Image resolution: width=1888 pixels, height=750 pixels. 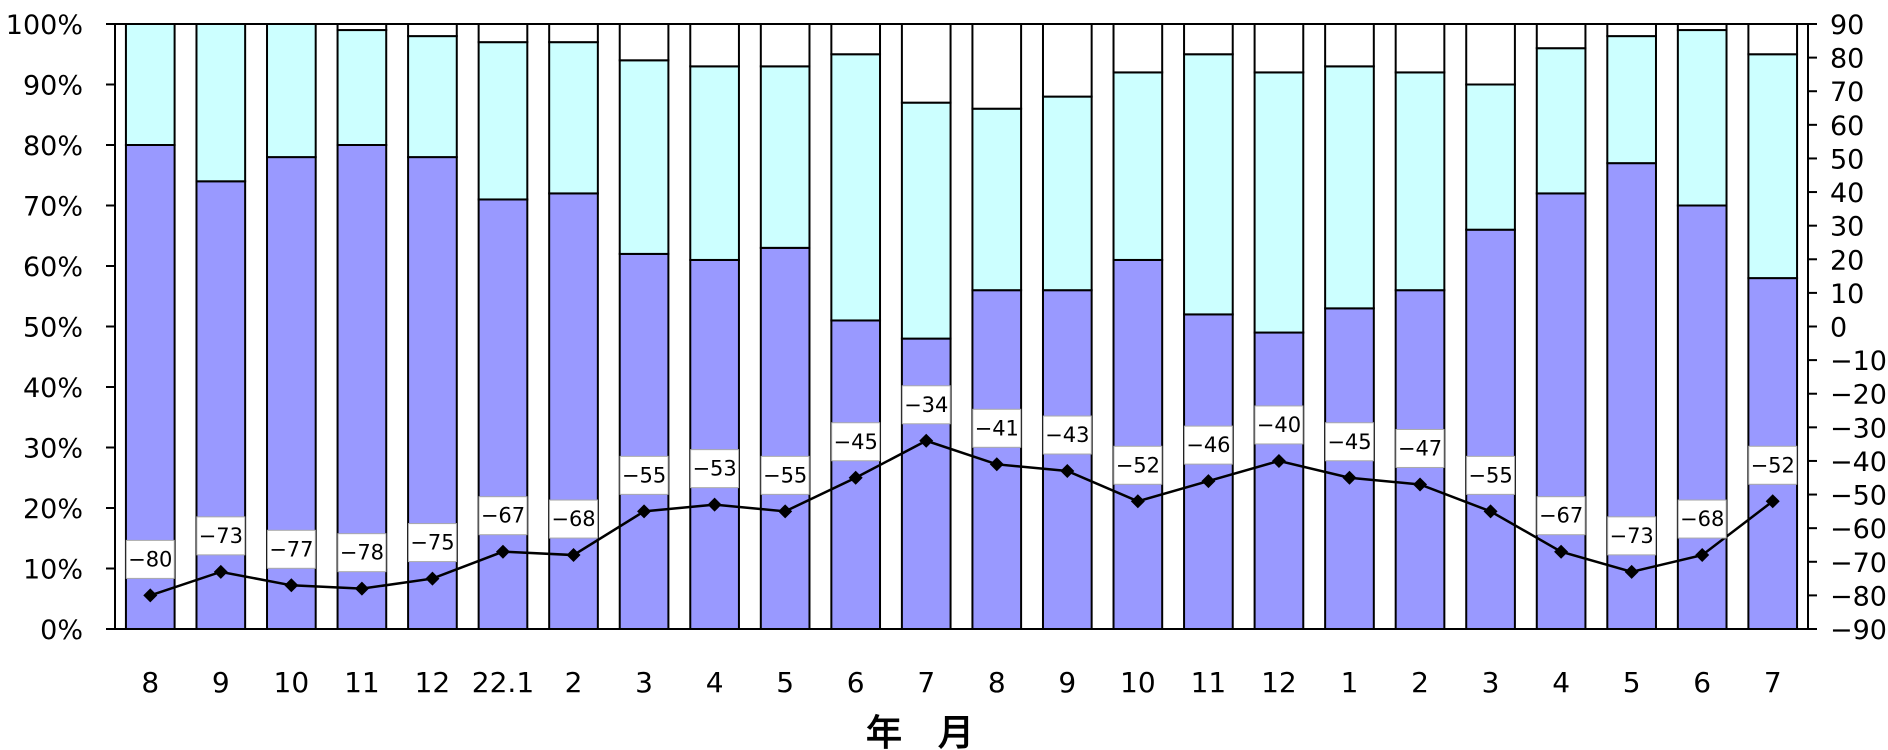 I want to click on right-tick-label: 60, so click(x=1847, y=126).